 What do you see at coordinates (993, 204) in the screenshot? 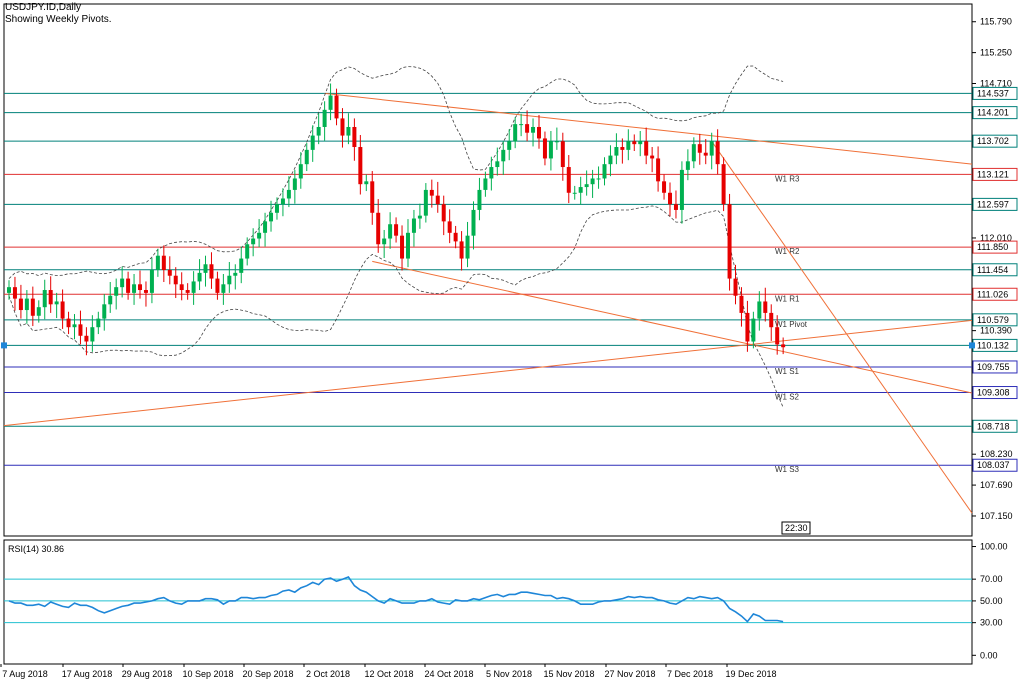
I see `price-tag-label: 112.597` at bounding box center [993, 204].